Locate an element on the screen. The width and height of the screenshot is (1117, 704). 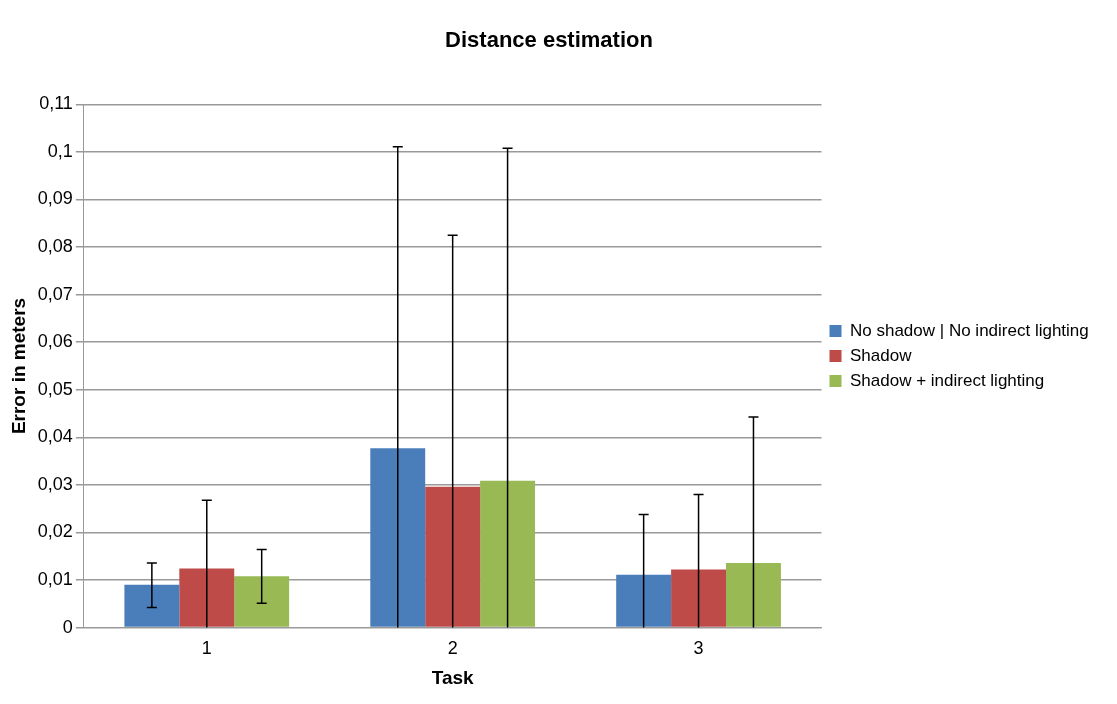
y-tick-label: 0,03 is located at coordinates (55, 483).